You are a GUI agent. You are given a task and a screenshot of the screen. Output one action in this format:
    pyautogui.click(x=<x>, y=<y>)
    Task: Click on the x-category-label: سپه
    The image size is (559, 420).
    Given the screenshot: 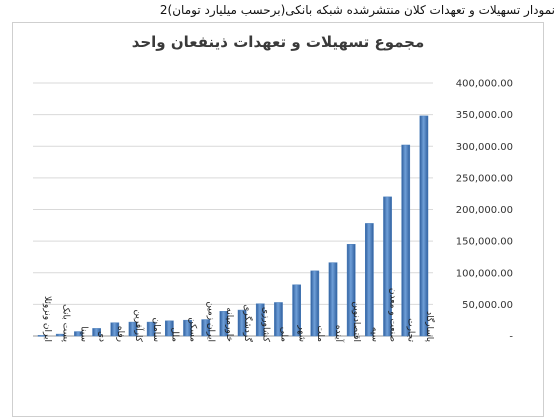 What is the action you would take?
    pyautogui.click(x=374, y=334)
    